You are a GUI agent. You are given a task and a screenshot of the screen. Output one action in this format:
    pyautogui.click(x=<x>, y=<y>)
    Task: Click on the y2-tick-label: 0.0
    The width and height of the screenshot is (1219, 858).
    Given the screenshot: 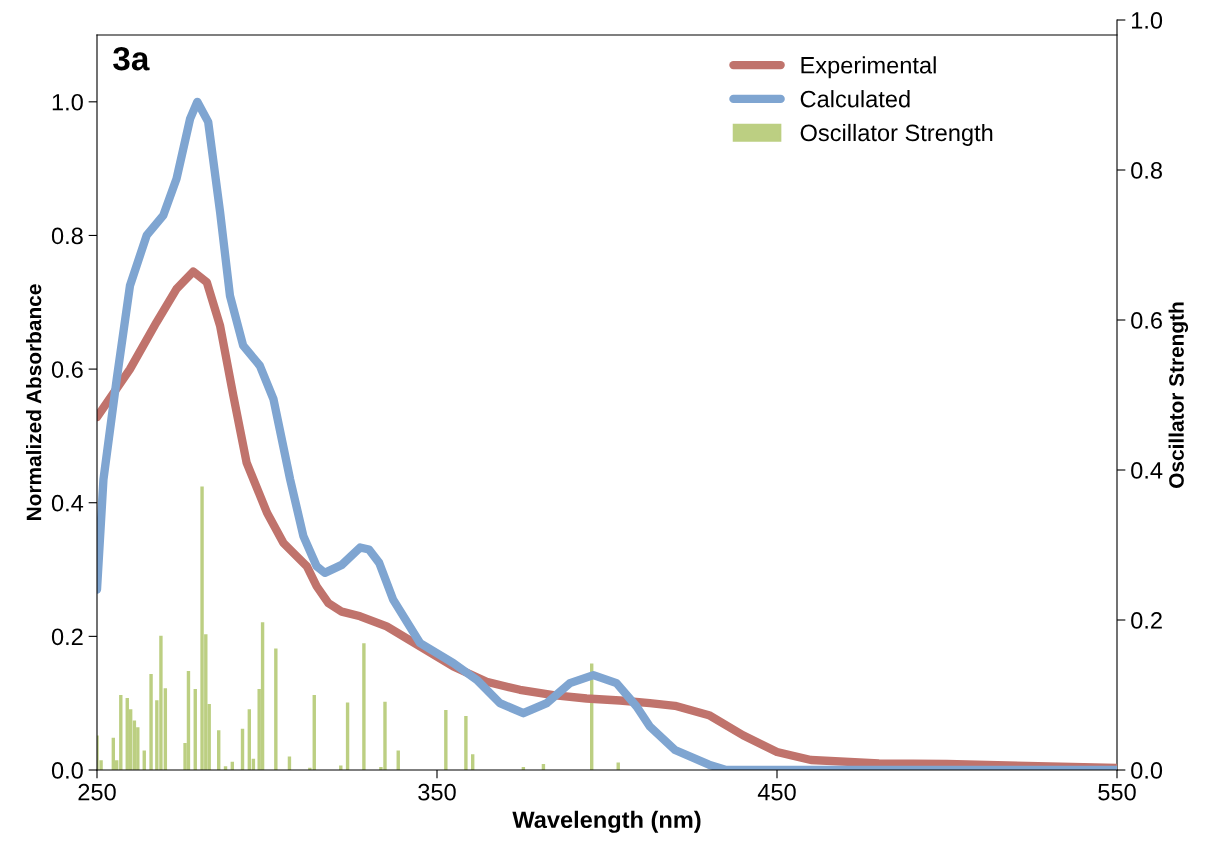 What is the action you would take?
    pyautogui.click(x=1147, y=770)
    